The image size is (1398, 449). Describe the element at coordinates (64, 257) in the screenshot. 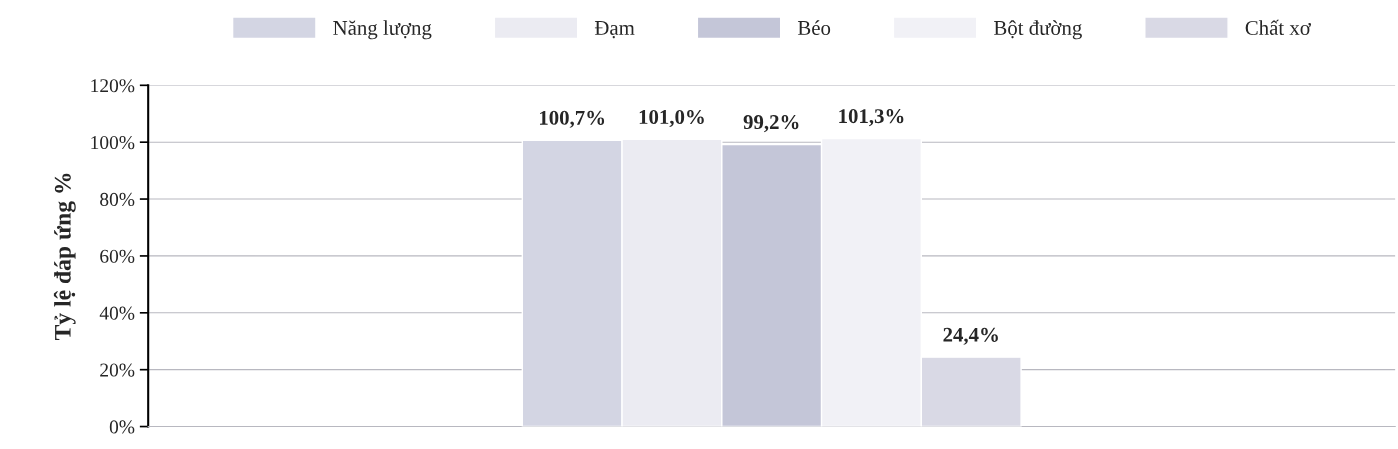

I see `y-axis-title: Tỷ lệ đáp ứng %` at that location.